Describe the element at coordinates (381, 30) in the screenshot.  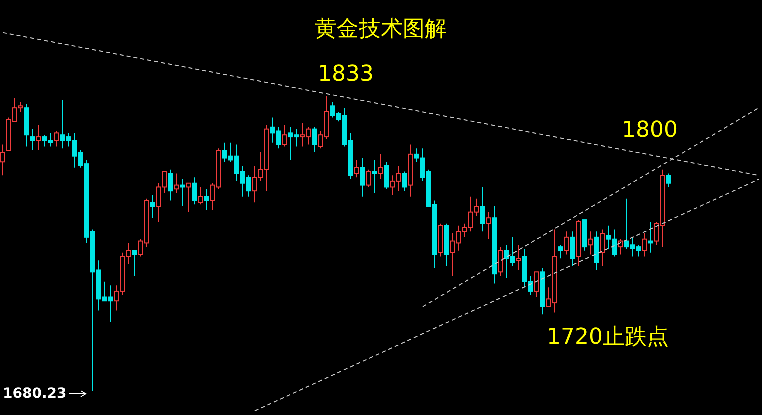
I see `text: 黄金技术图解` at that location.